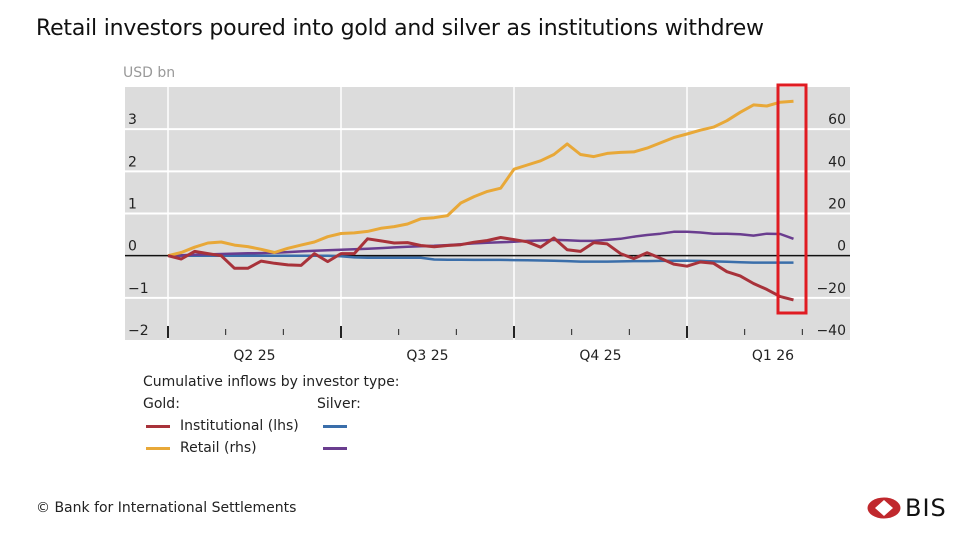  I want to click on x-tick-label: Q3 25, so click(427, 356).